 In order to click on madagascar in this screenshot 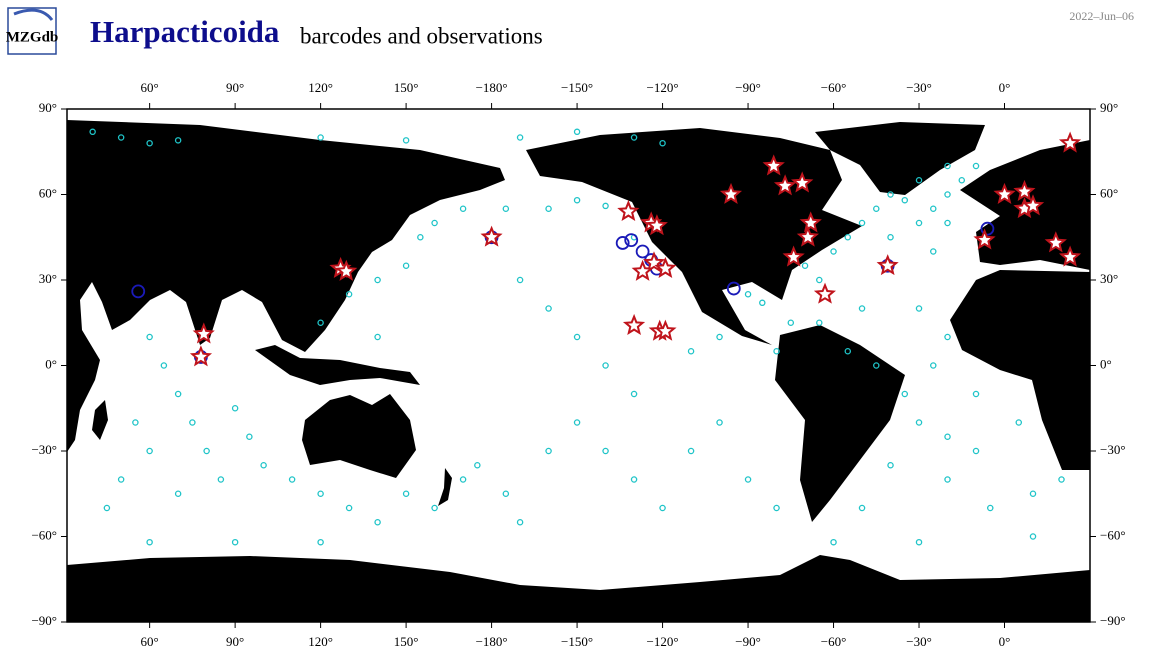, I will do `click(100, 420)`.